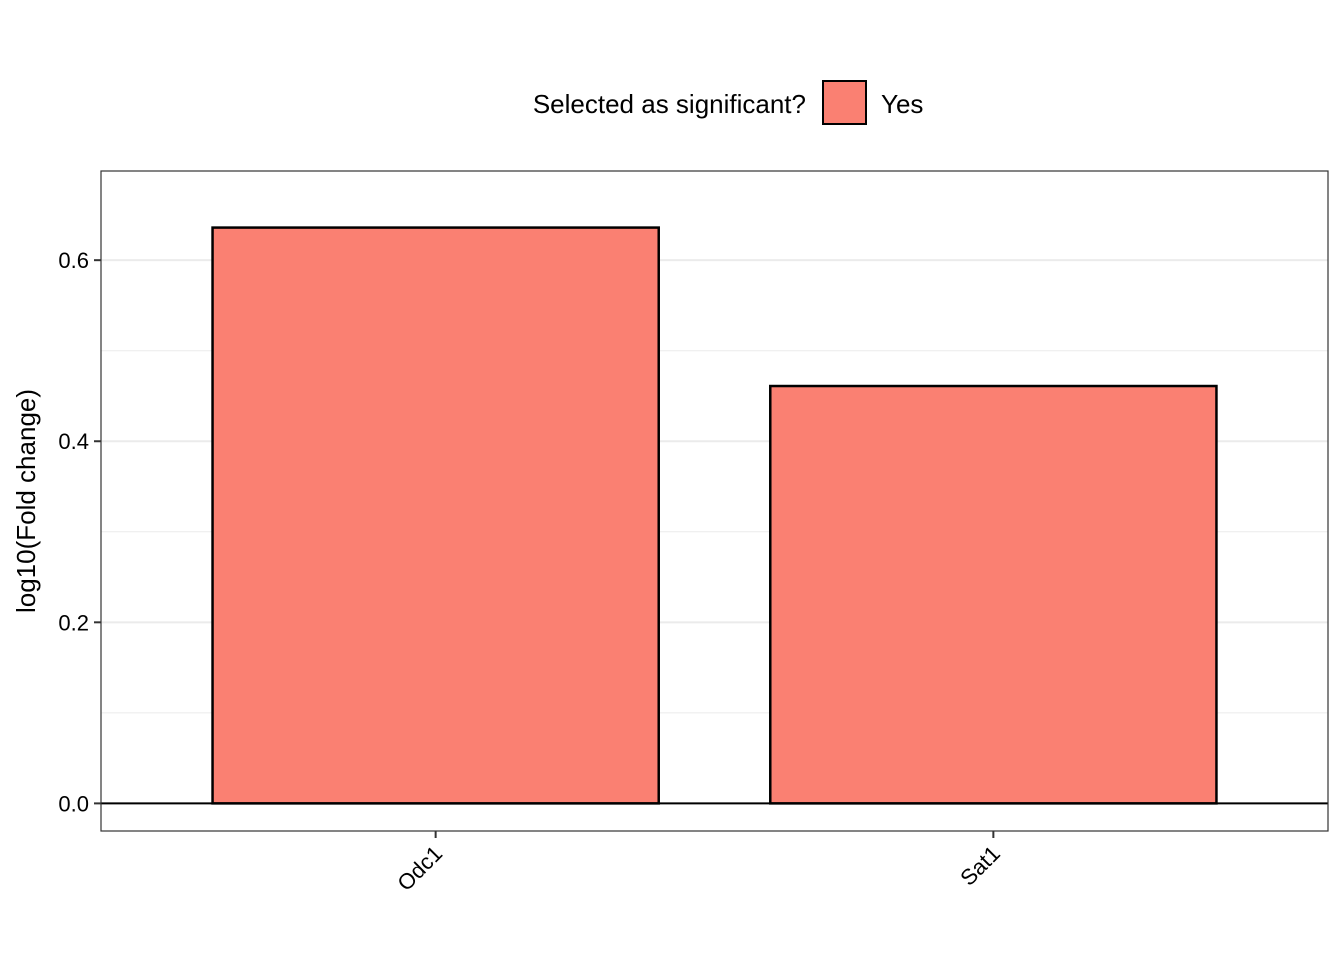 The image size is (1344, 965). Describe the element at coordinates (79, 532) in the screenshot. I see `y-axis: 0.0 0.2 0.4 0.6` at that location.